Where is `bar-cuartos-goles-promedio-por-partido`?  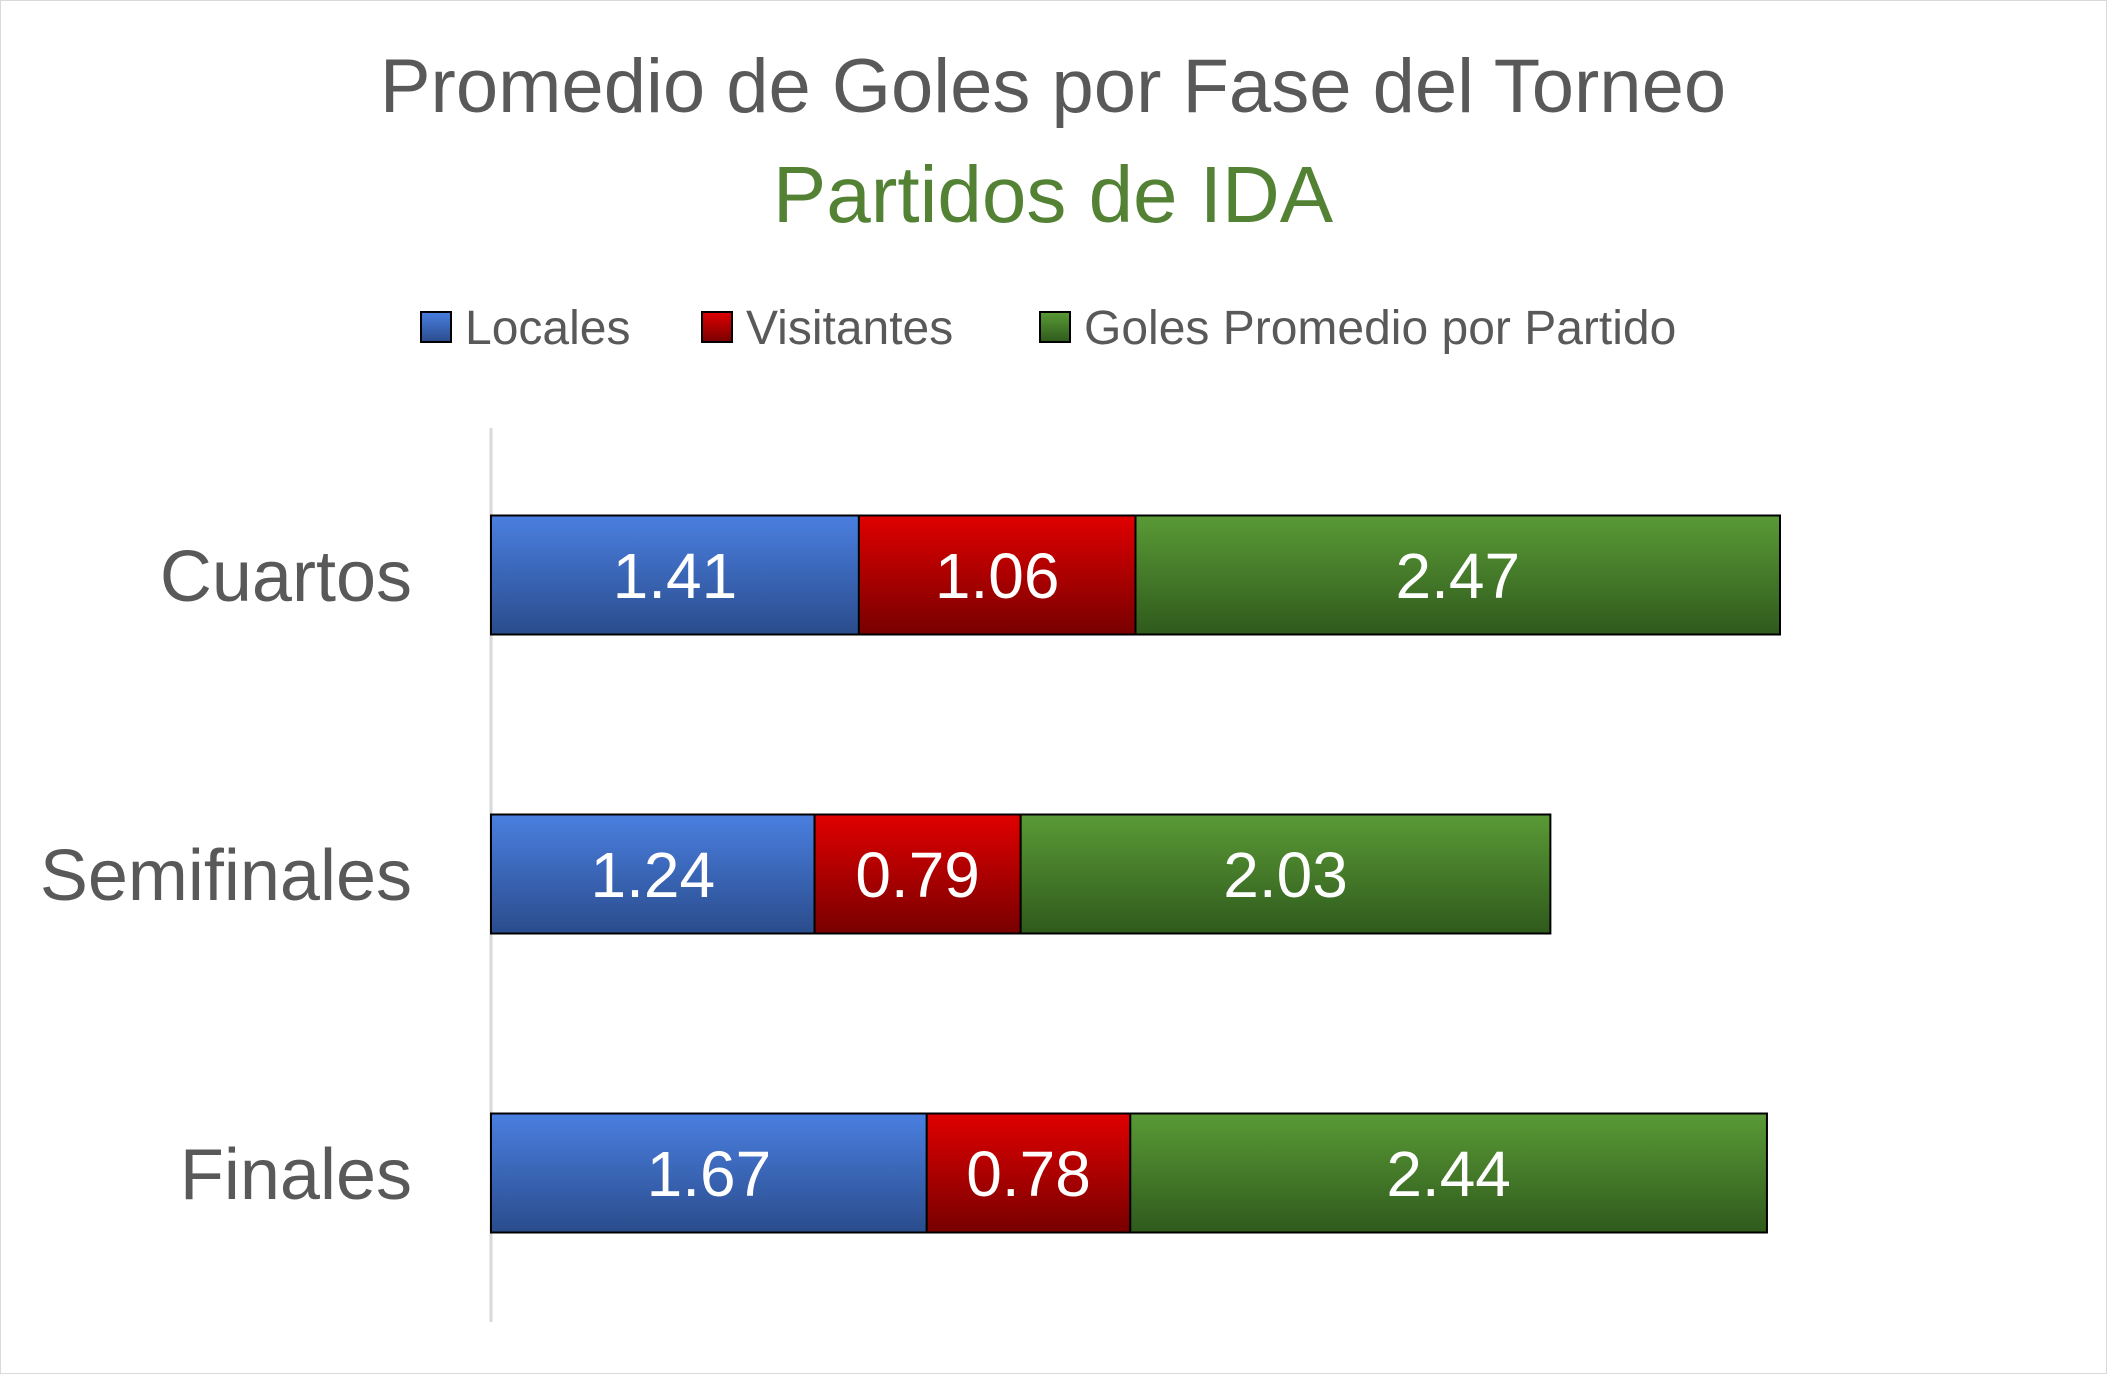
bar-cuartos-goles-promedio-por-partido is located at coordinates (1457, 575).